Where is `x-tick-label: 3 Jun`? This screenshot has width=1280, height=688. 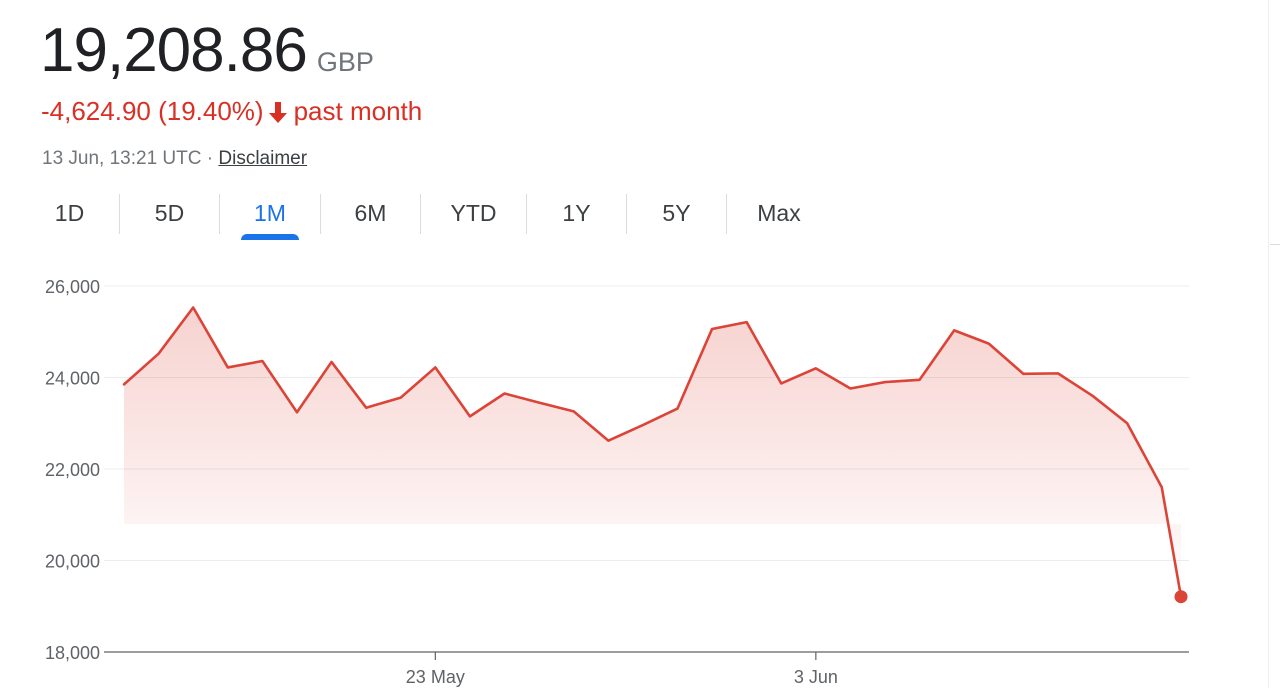 x-tick-label: 3 Jun is located at coordinates (816, 677).